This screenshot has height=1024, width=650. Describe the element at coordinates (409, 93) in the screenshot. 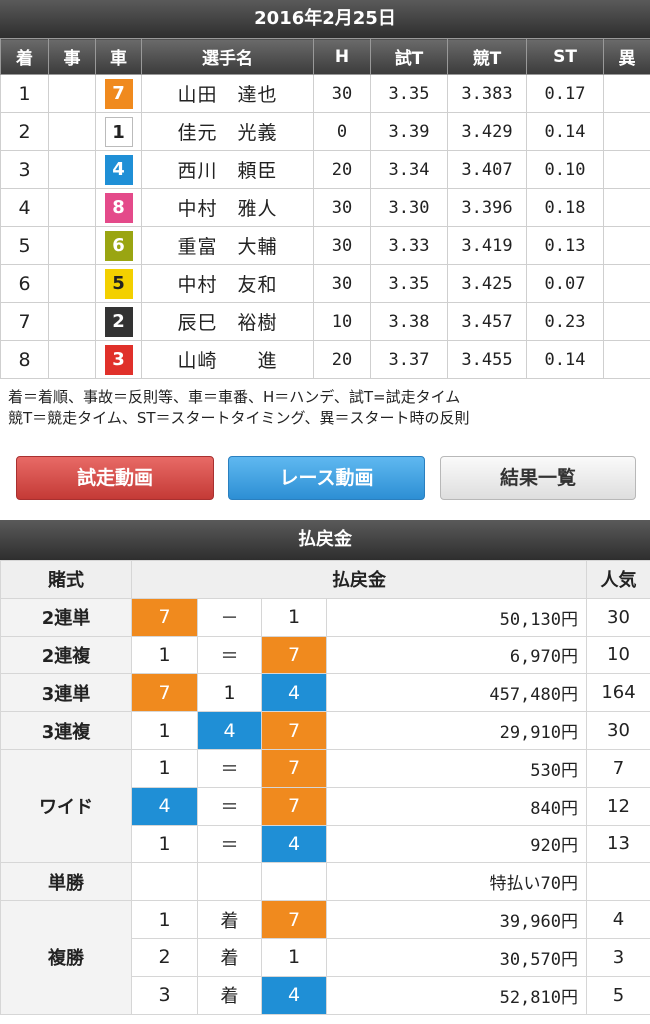

I see `trial-time: 3.35` at that location.